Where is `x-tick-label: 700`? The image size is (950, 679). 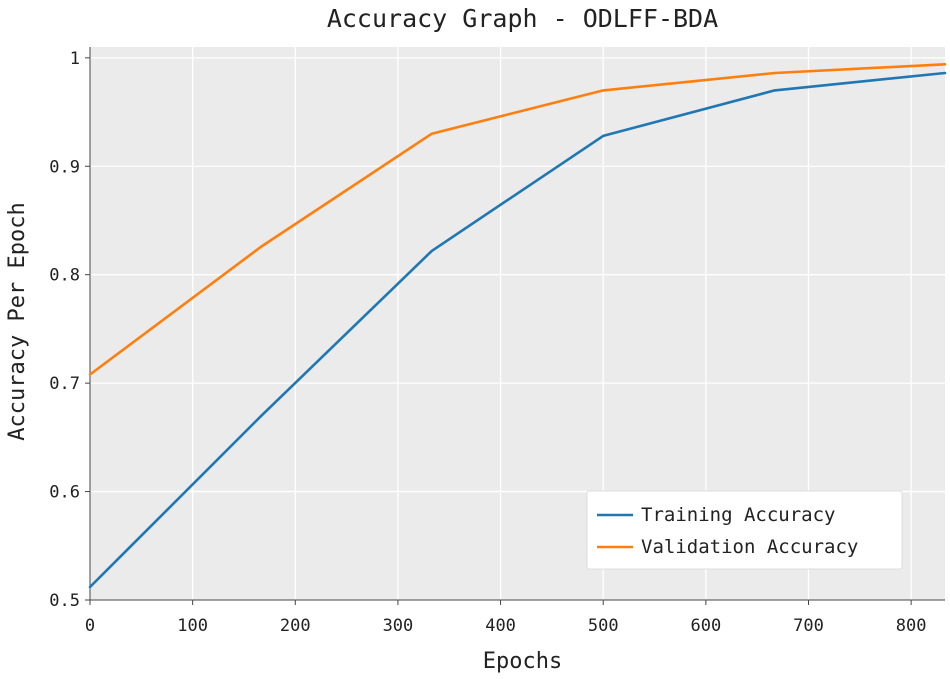 x-tick-label: 700 is located at coordinates (808, 626).